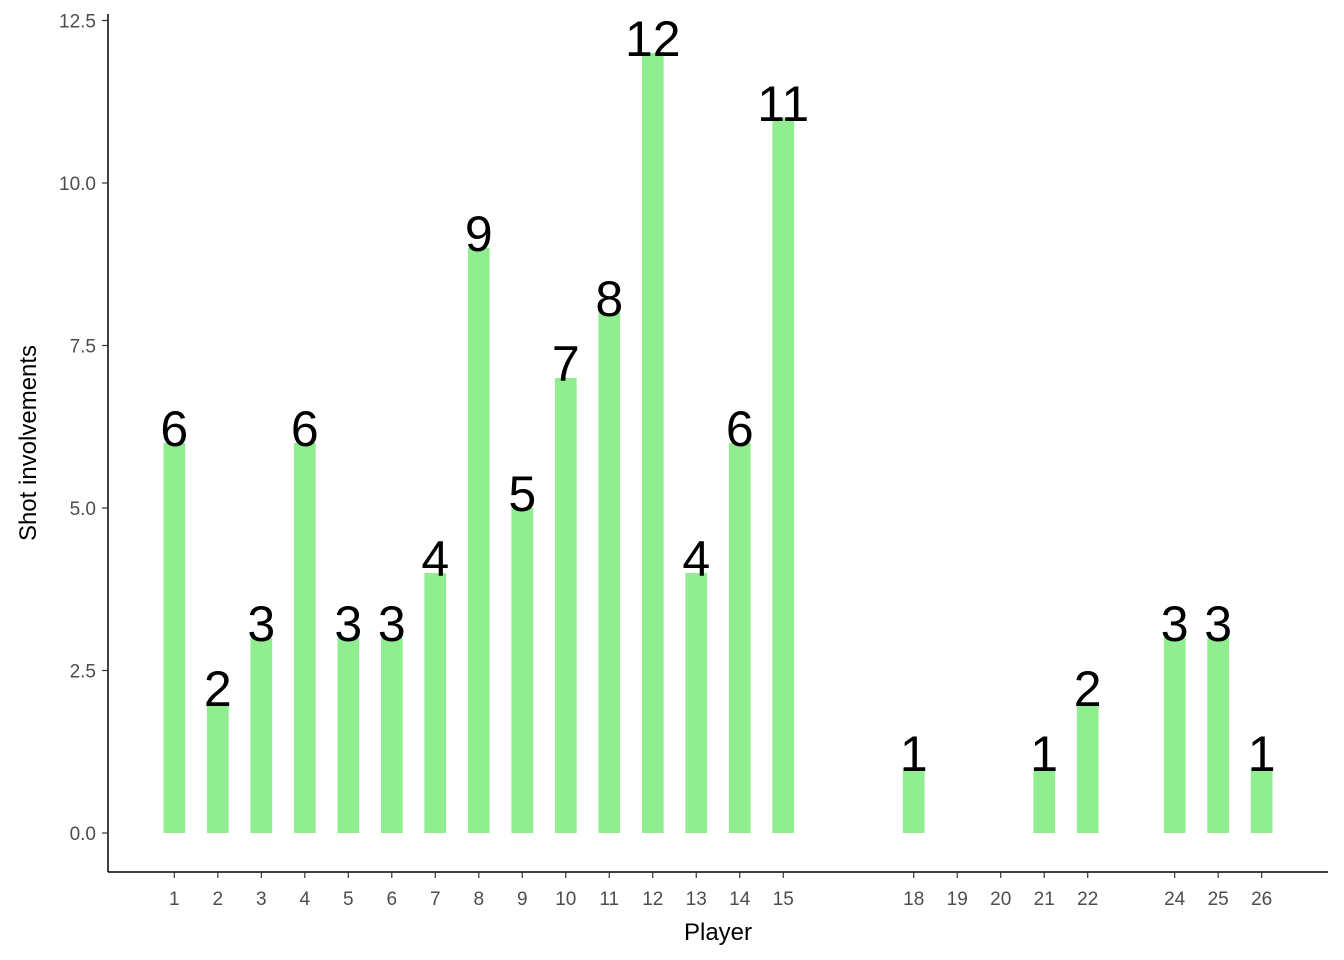 Image resolution: width=1344 pixels, height=960 pixels. What do you see at coordinates (718, 932) in the screenshot?
I see `x-axis-title: Player` at bounding box center [718, 932].